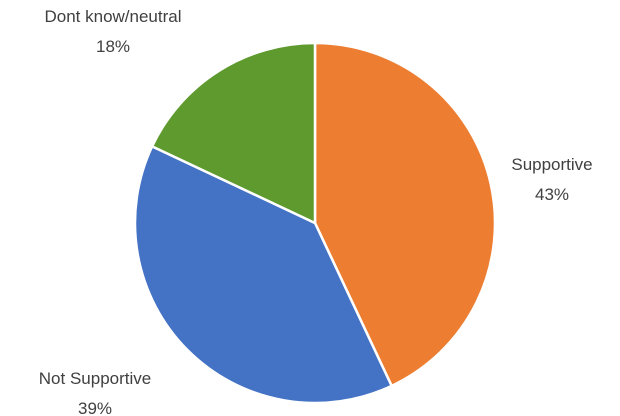 The width and height of the screenshot is (620, 416). What do you see at coordinates (95, 407) in the screenshot?
I see `slice-value-not-supportive: 39%` at bounding box center [95, 407].